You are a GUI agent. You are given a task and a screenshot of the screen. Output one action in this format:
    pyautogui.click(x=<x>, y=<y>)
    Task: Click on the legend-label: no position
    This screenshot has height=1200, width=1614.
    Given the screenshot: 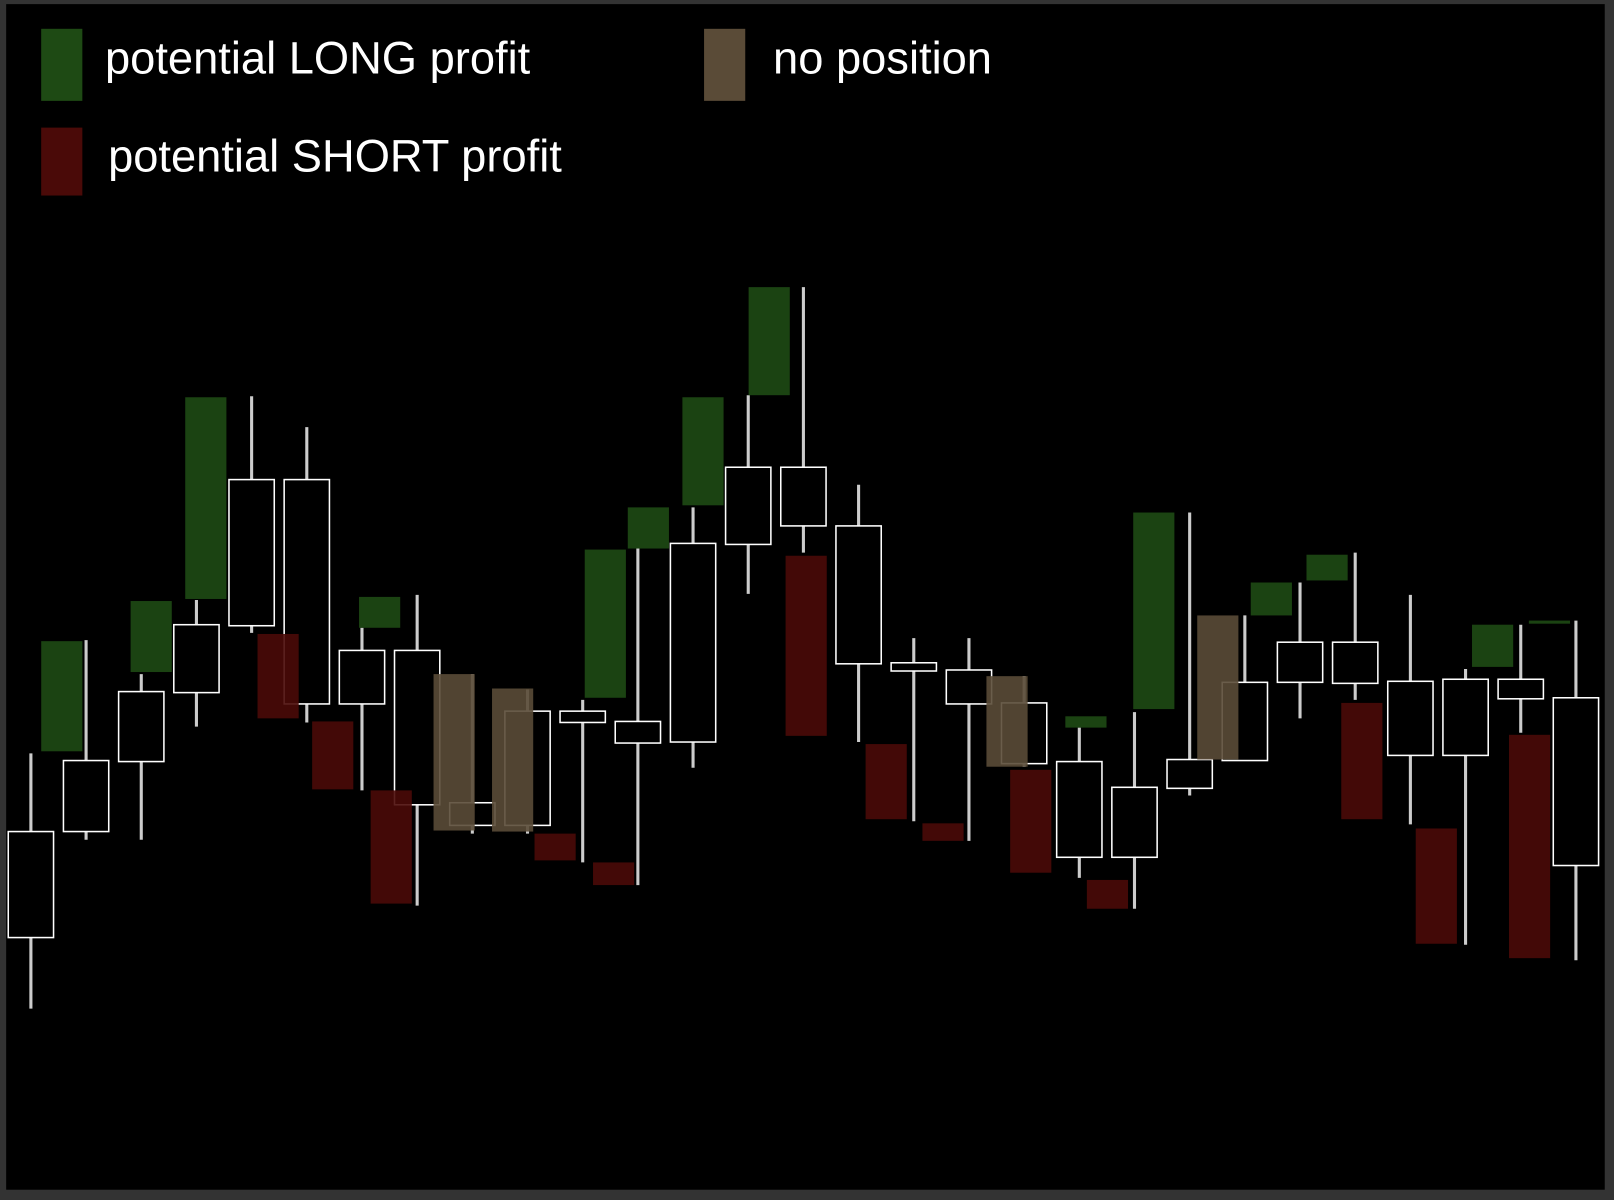 What is the action you would take?
    pyautogui.click(x=882, y=58)
    